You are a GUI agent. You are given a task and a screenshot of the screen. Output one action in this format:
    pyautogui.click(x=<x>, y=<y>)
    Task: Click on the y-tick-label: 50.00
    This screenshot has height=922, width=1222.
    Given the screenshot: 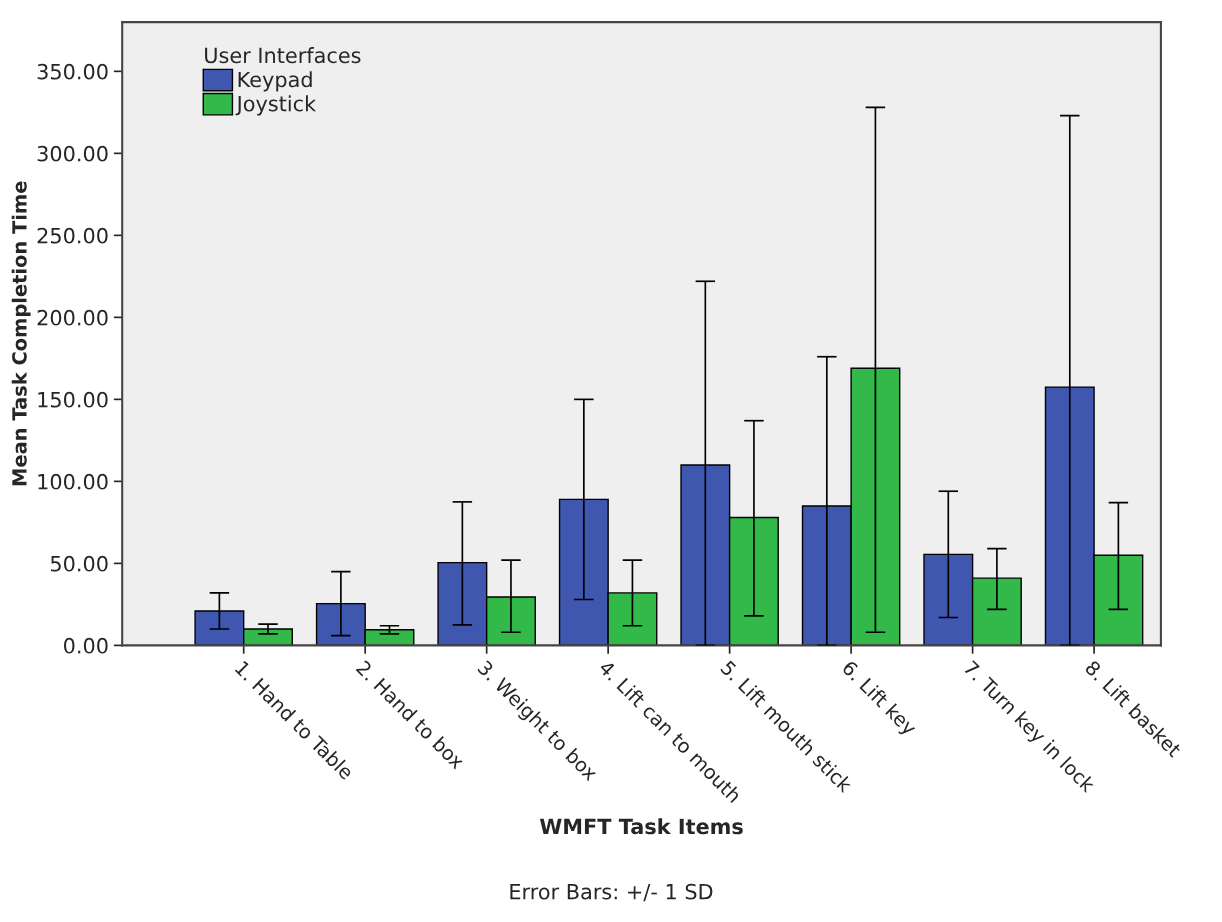 What is the action you would take?
    pyautogui.click(x=79, y=563)
    